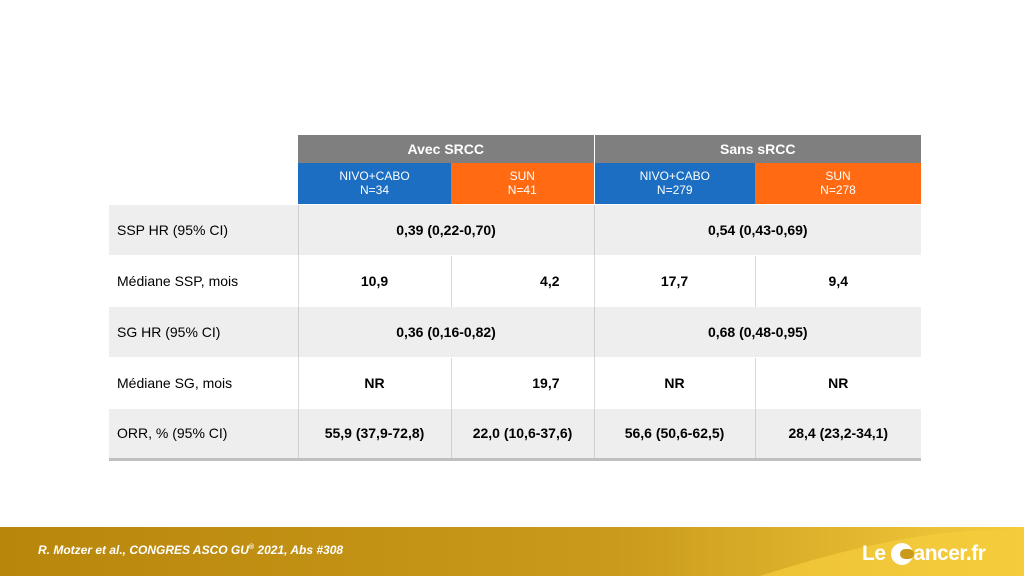  I want to click on logo-text-right: ancer.fr, so click(949, 553).